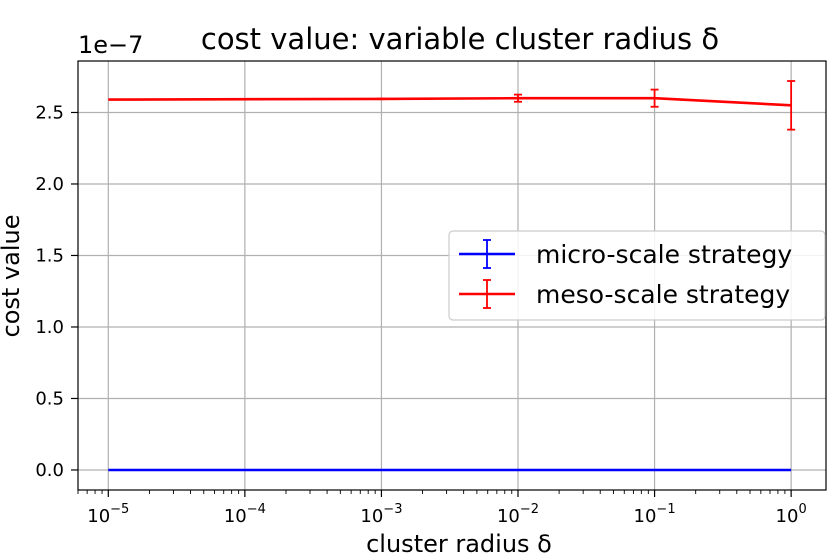 The width and height of the screenshot is (840, 560). I want to click on legend-label: meso-scale strategy, so click(663, 294).